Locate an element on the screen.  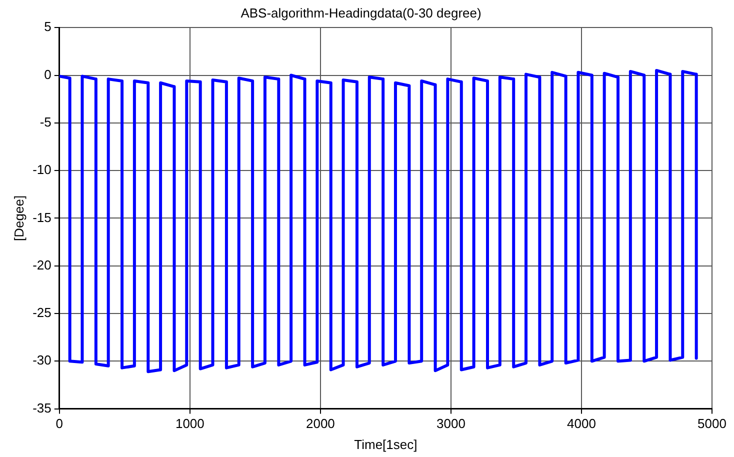
x-tick-label: 5000 is located at coordinates (712, 424).